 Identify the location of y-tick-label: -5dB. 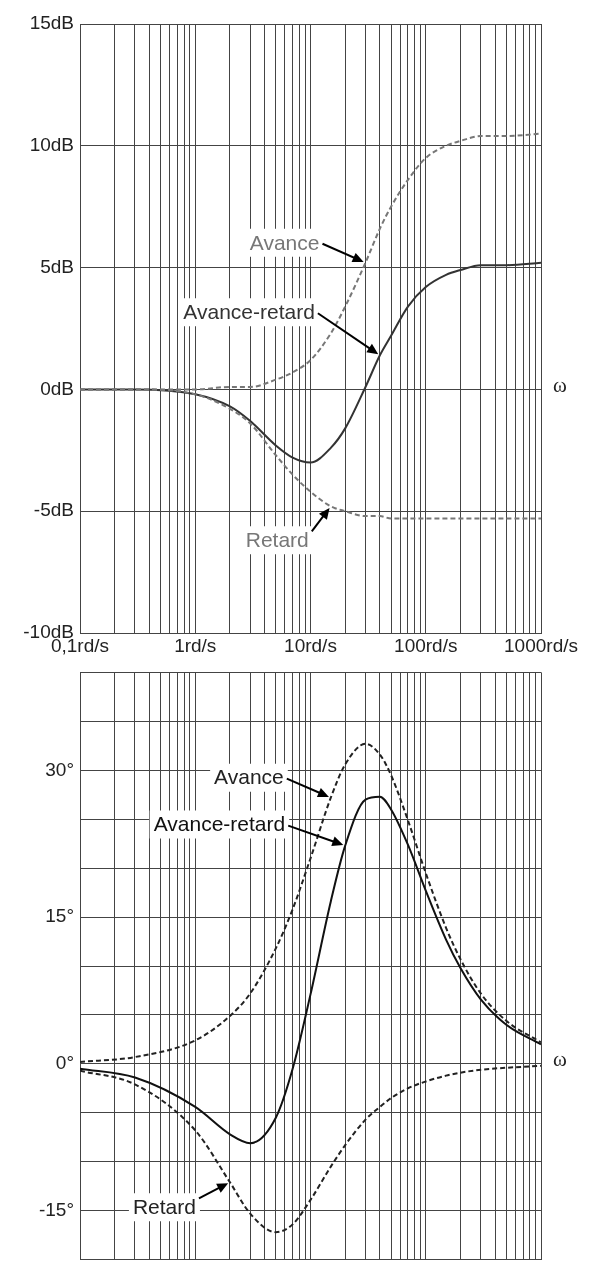
(53, 510).